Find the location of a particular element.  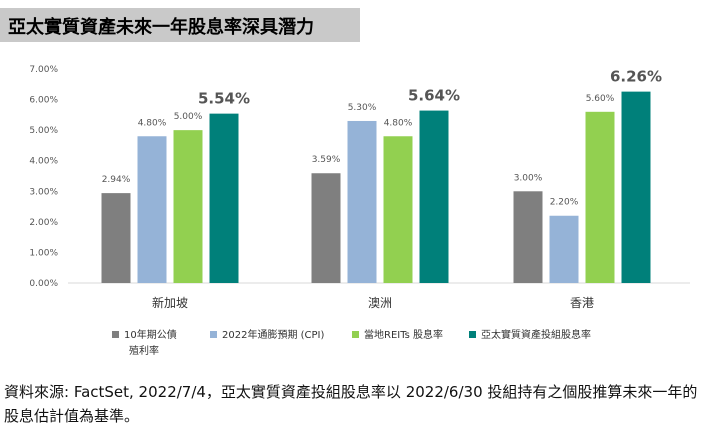

data-label: 3.59% is located at coordinates (326, 160).